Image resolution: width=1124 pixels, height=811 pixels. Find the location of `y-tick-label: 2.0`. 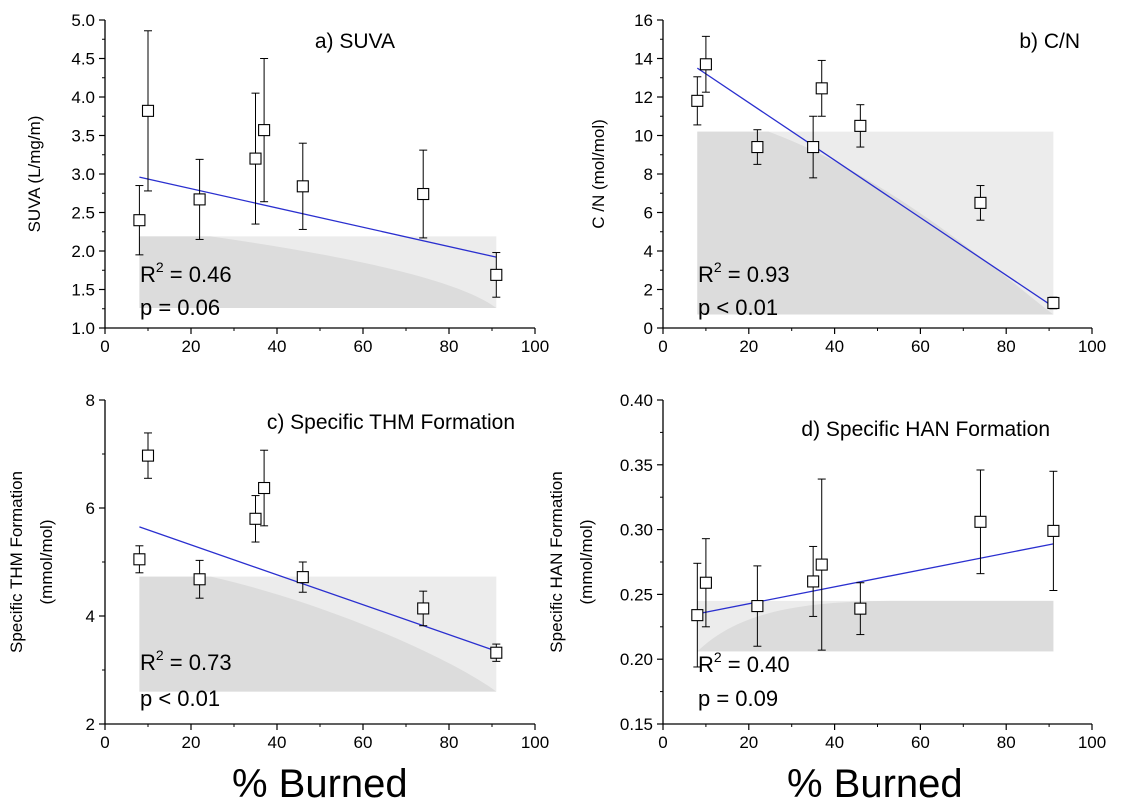

y-tick-label: 2.0 is located at coordinates (83, 251).